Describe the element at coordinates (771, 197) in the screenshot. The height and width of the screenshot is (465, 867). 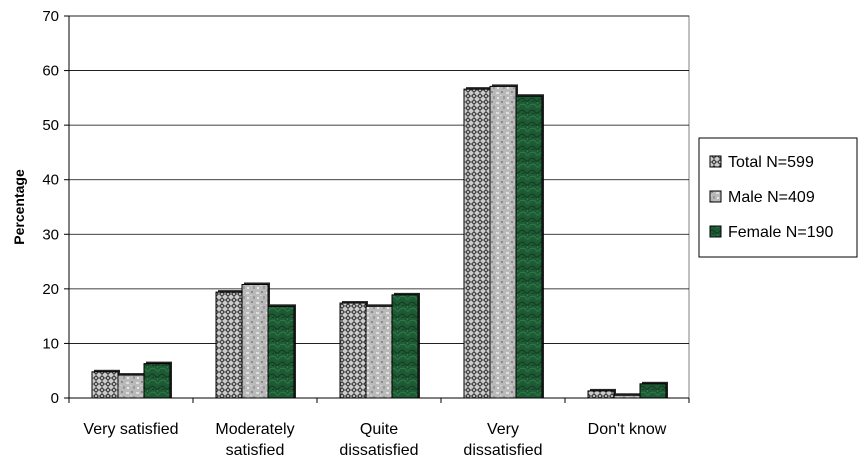
I see `legend-label: Male N=409` at that location.